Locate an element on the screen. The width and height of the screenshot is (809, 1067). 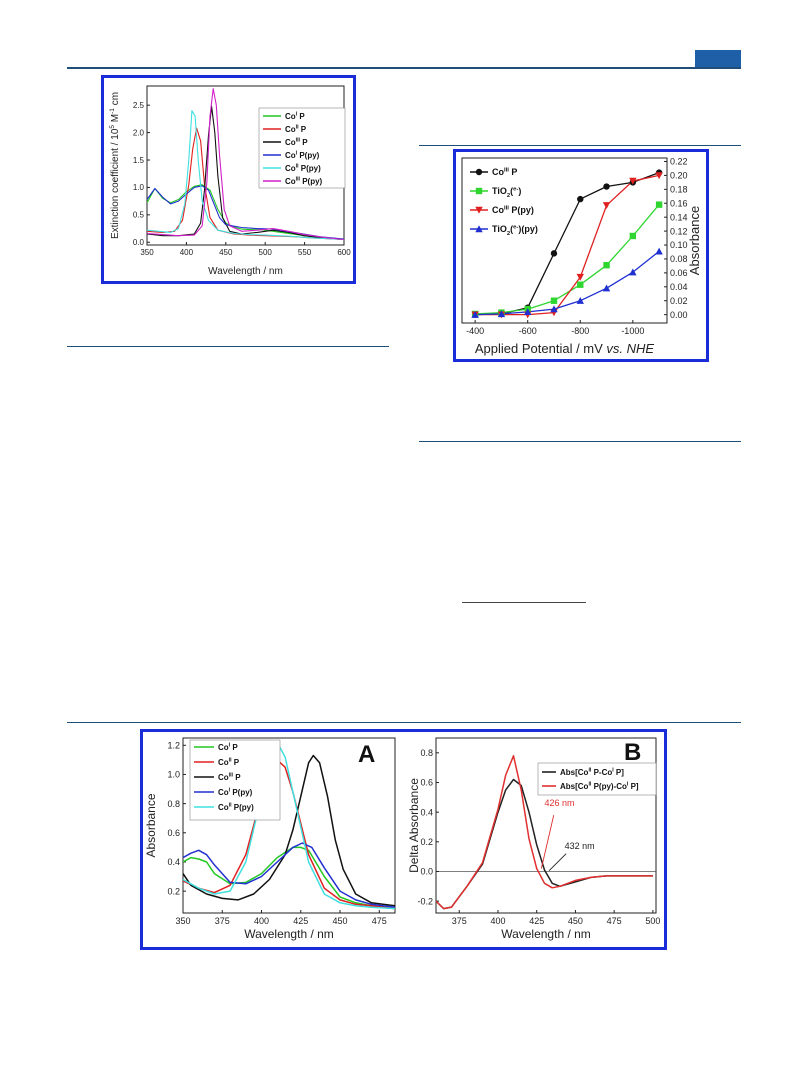
annotation-432-arrow is located at coordinates (557, 862).